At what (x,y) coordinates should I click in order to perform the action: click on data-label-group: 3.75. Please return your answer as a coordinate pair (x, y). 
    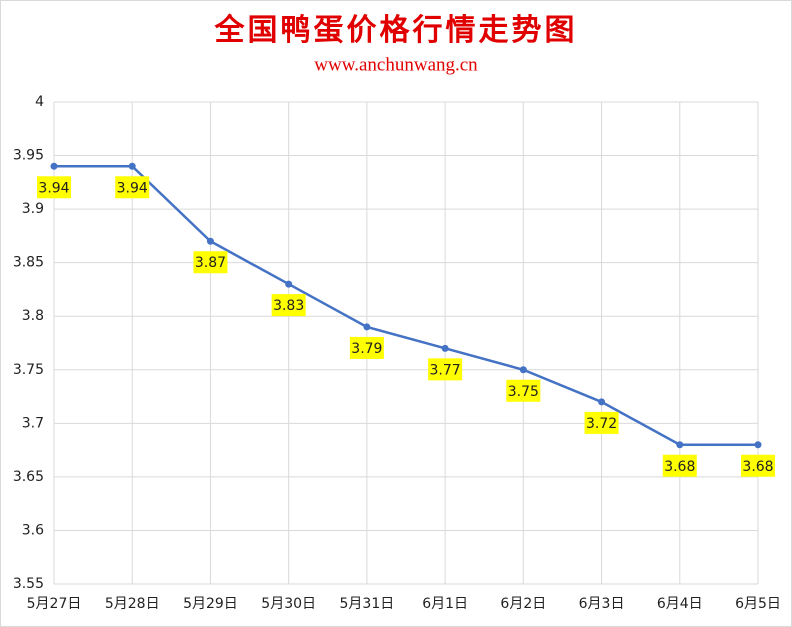
    Looking at the image, I should click on (523, 390).